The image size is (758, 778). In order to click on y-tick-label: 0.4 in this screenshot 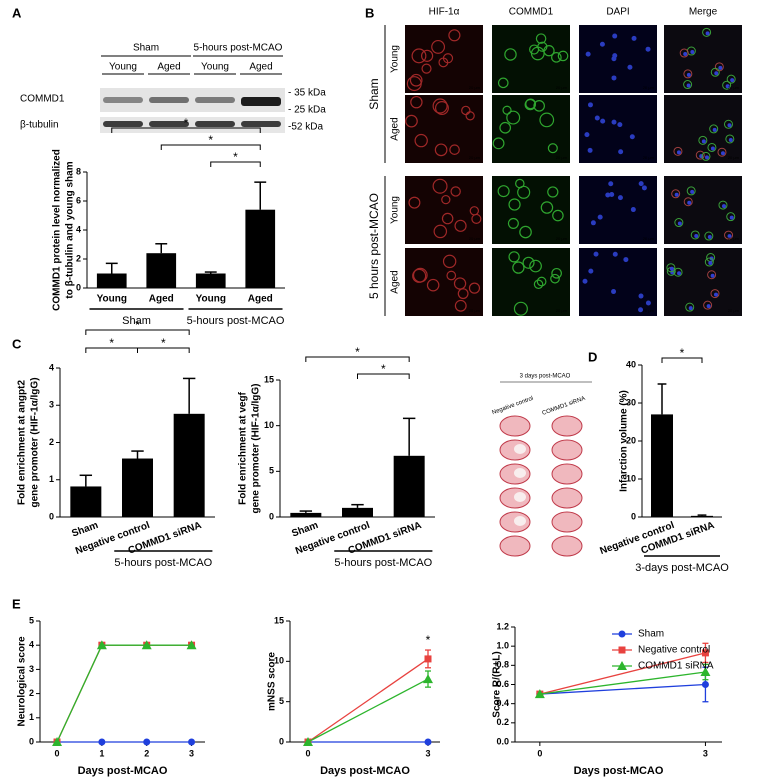, I will do `click(502, 703)`.